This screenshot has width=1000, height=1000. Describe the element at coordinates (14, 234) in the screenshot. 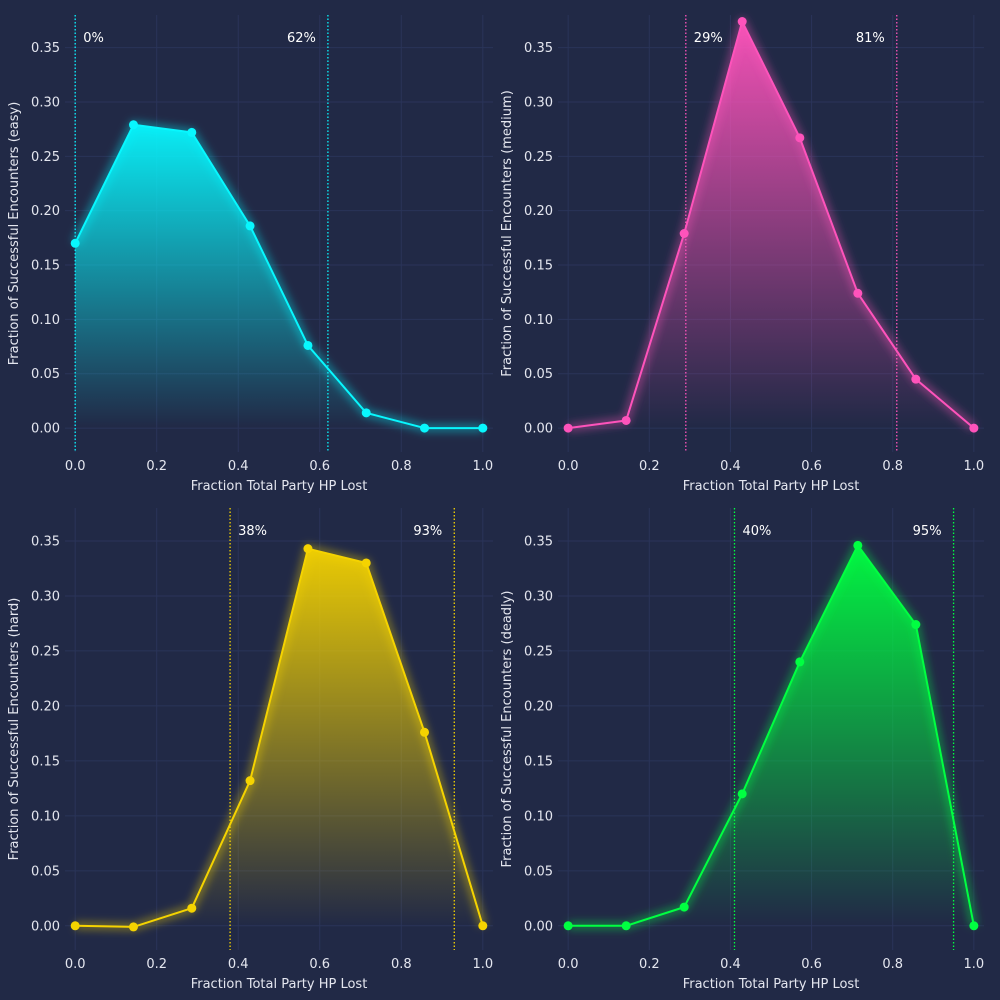

I see `y-axis-label: Fraction of Successful Encounters (easy)` at that location.